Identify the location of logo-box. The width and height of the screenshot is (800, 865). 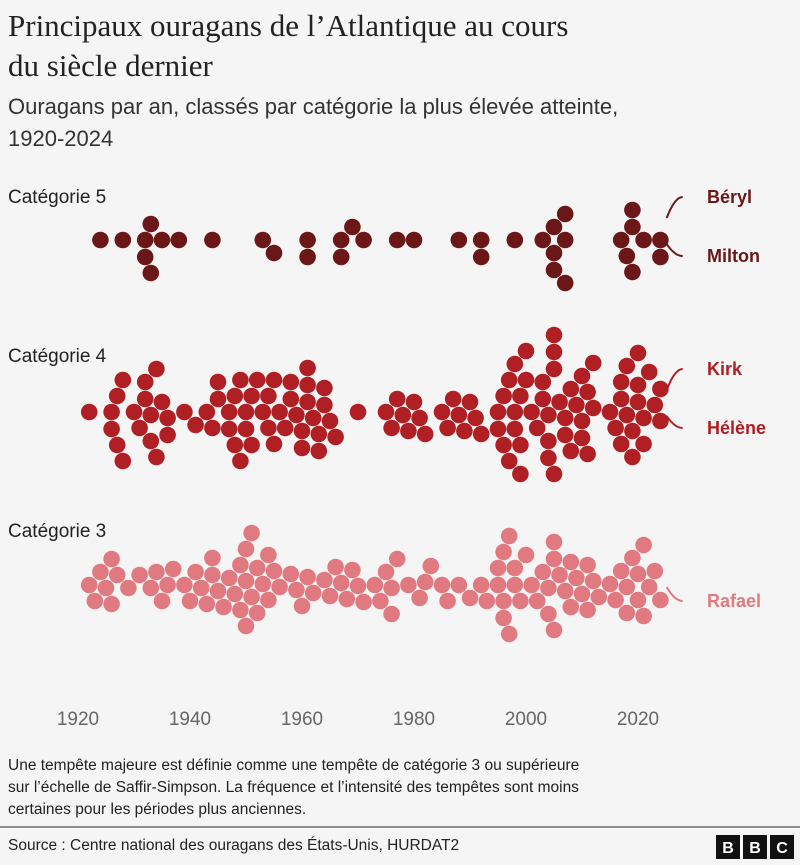
(728, 847).